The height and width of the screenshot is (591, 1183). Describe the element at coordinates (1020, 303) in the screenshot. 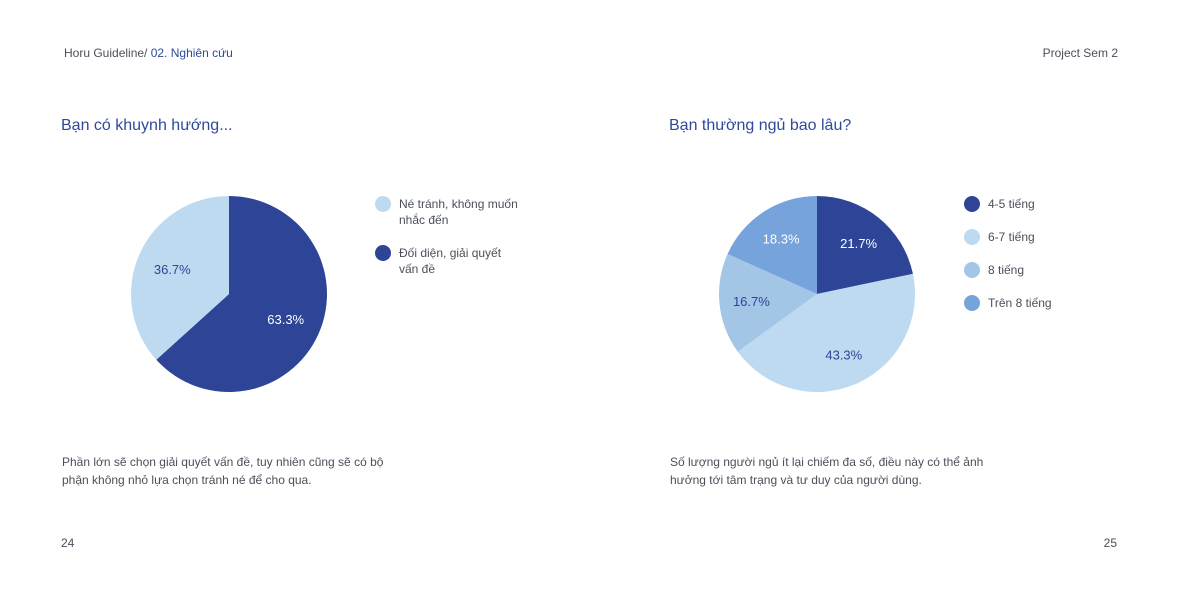

I see `legend-label: Trên 8 tiếng` at that location.